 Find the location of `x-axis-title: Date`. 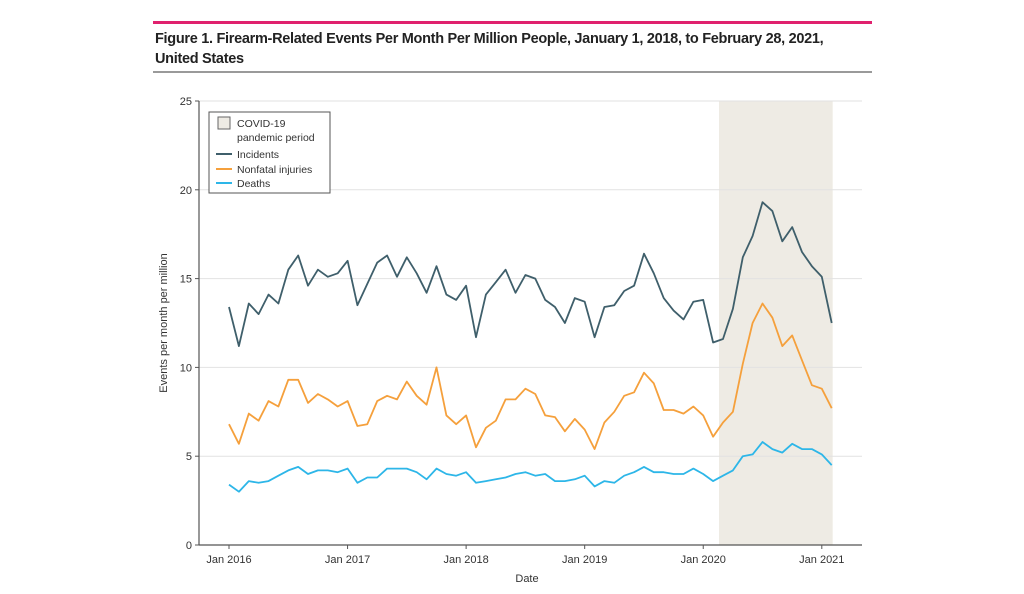

x-axis-title: Date is located at coordinates (526, 579).